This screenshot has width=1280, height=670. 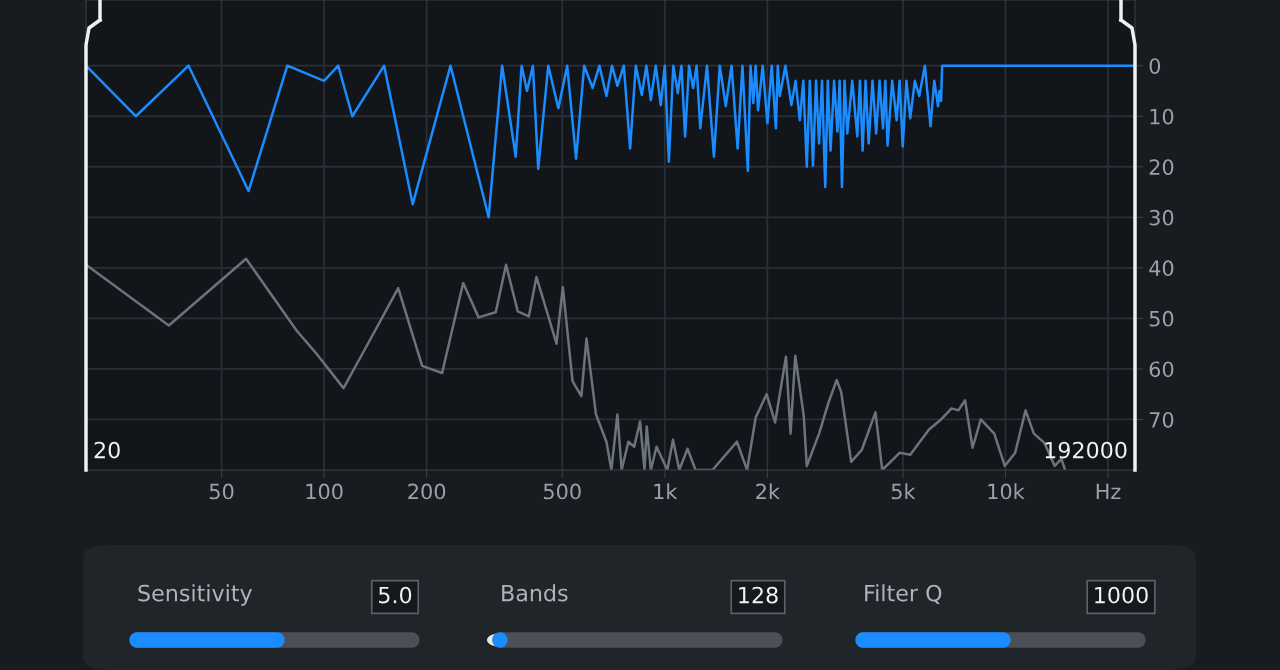 I want to click on x-tick-label: 1k, so click(x=666, y=491).